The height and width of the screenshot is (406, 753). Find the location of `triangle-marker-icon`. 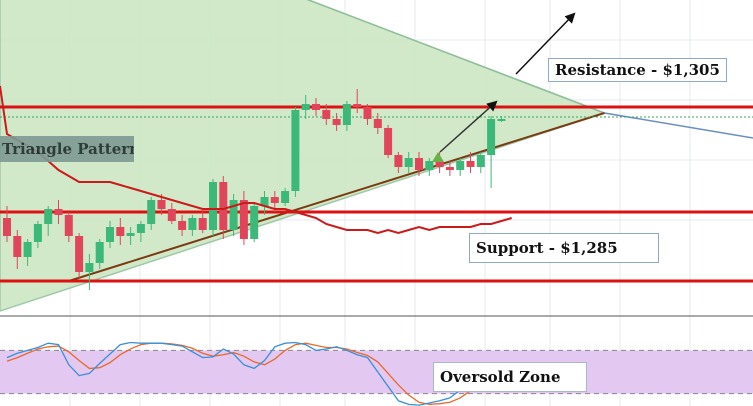

triangle-marker-icon is located at coordinates (438, 157).